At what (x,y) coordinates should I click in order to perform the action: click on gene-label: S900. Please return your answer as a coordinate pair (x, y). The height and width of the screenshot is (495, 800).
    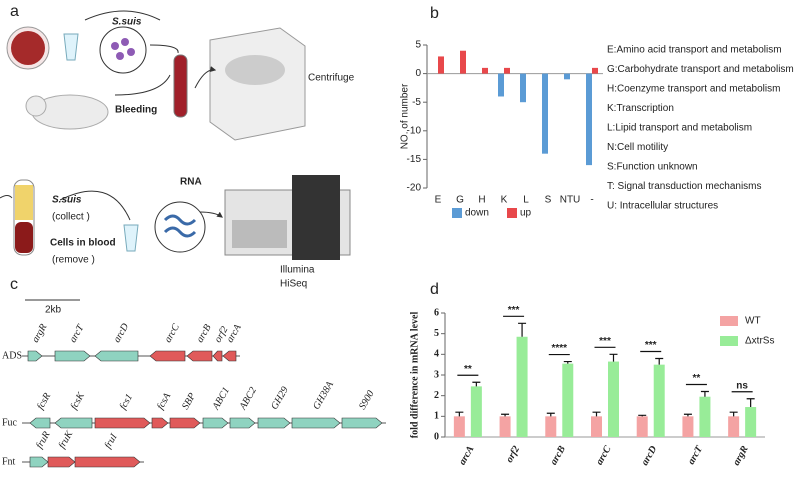
    Looking at the image, I should click on (367, 400).